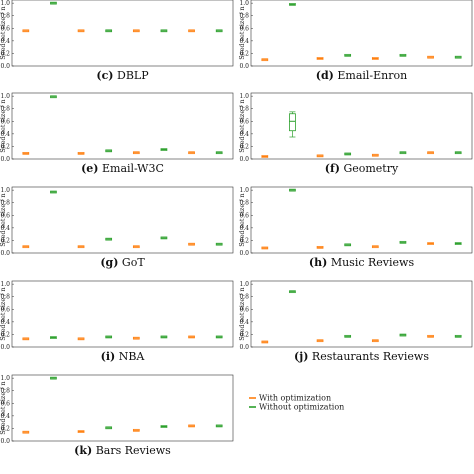  I want to click on panel-title: DBLP, so click(133, 75).